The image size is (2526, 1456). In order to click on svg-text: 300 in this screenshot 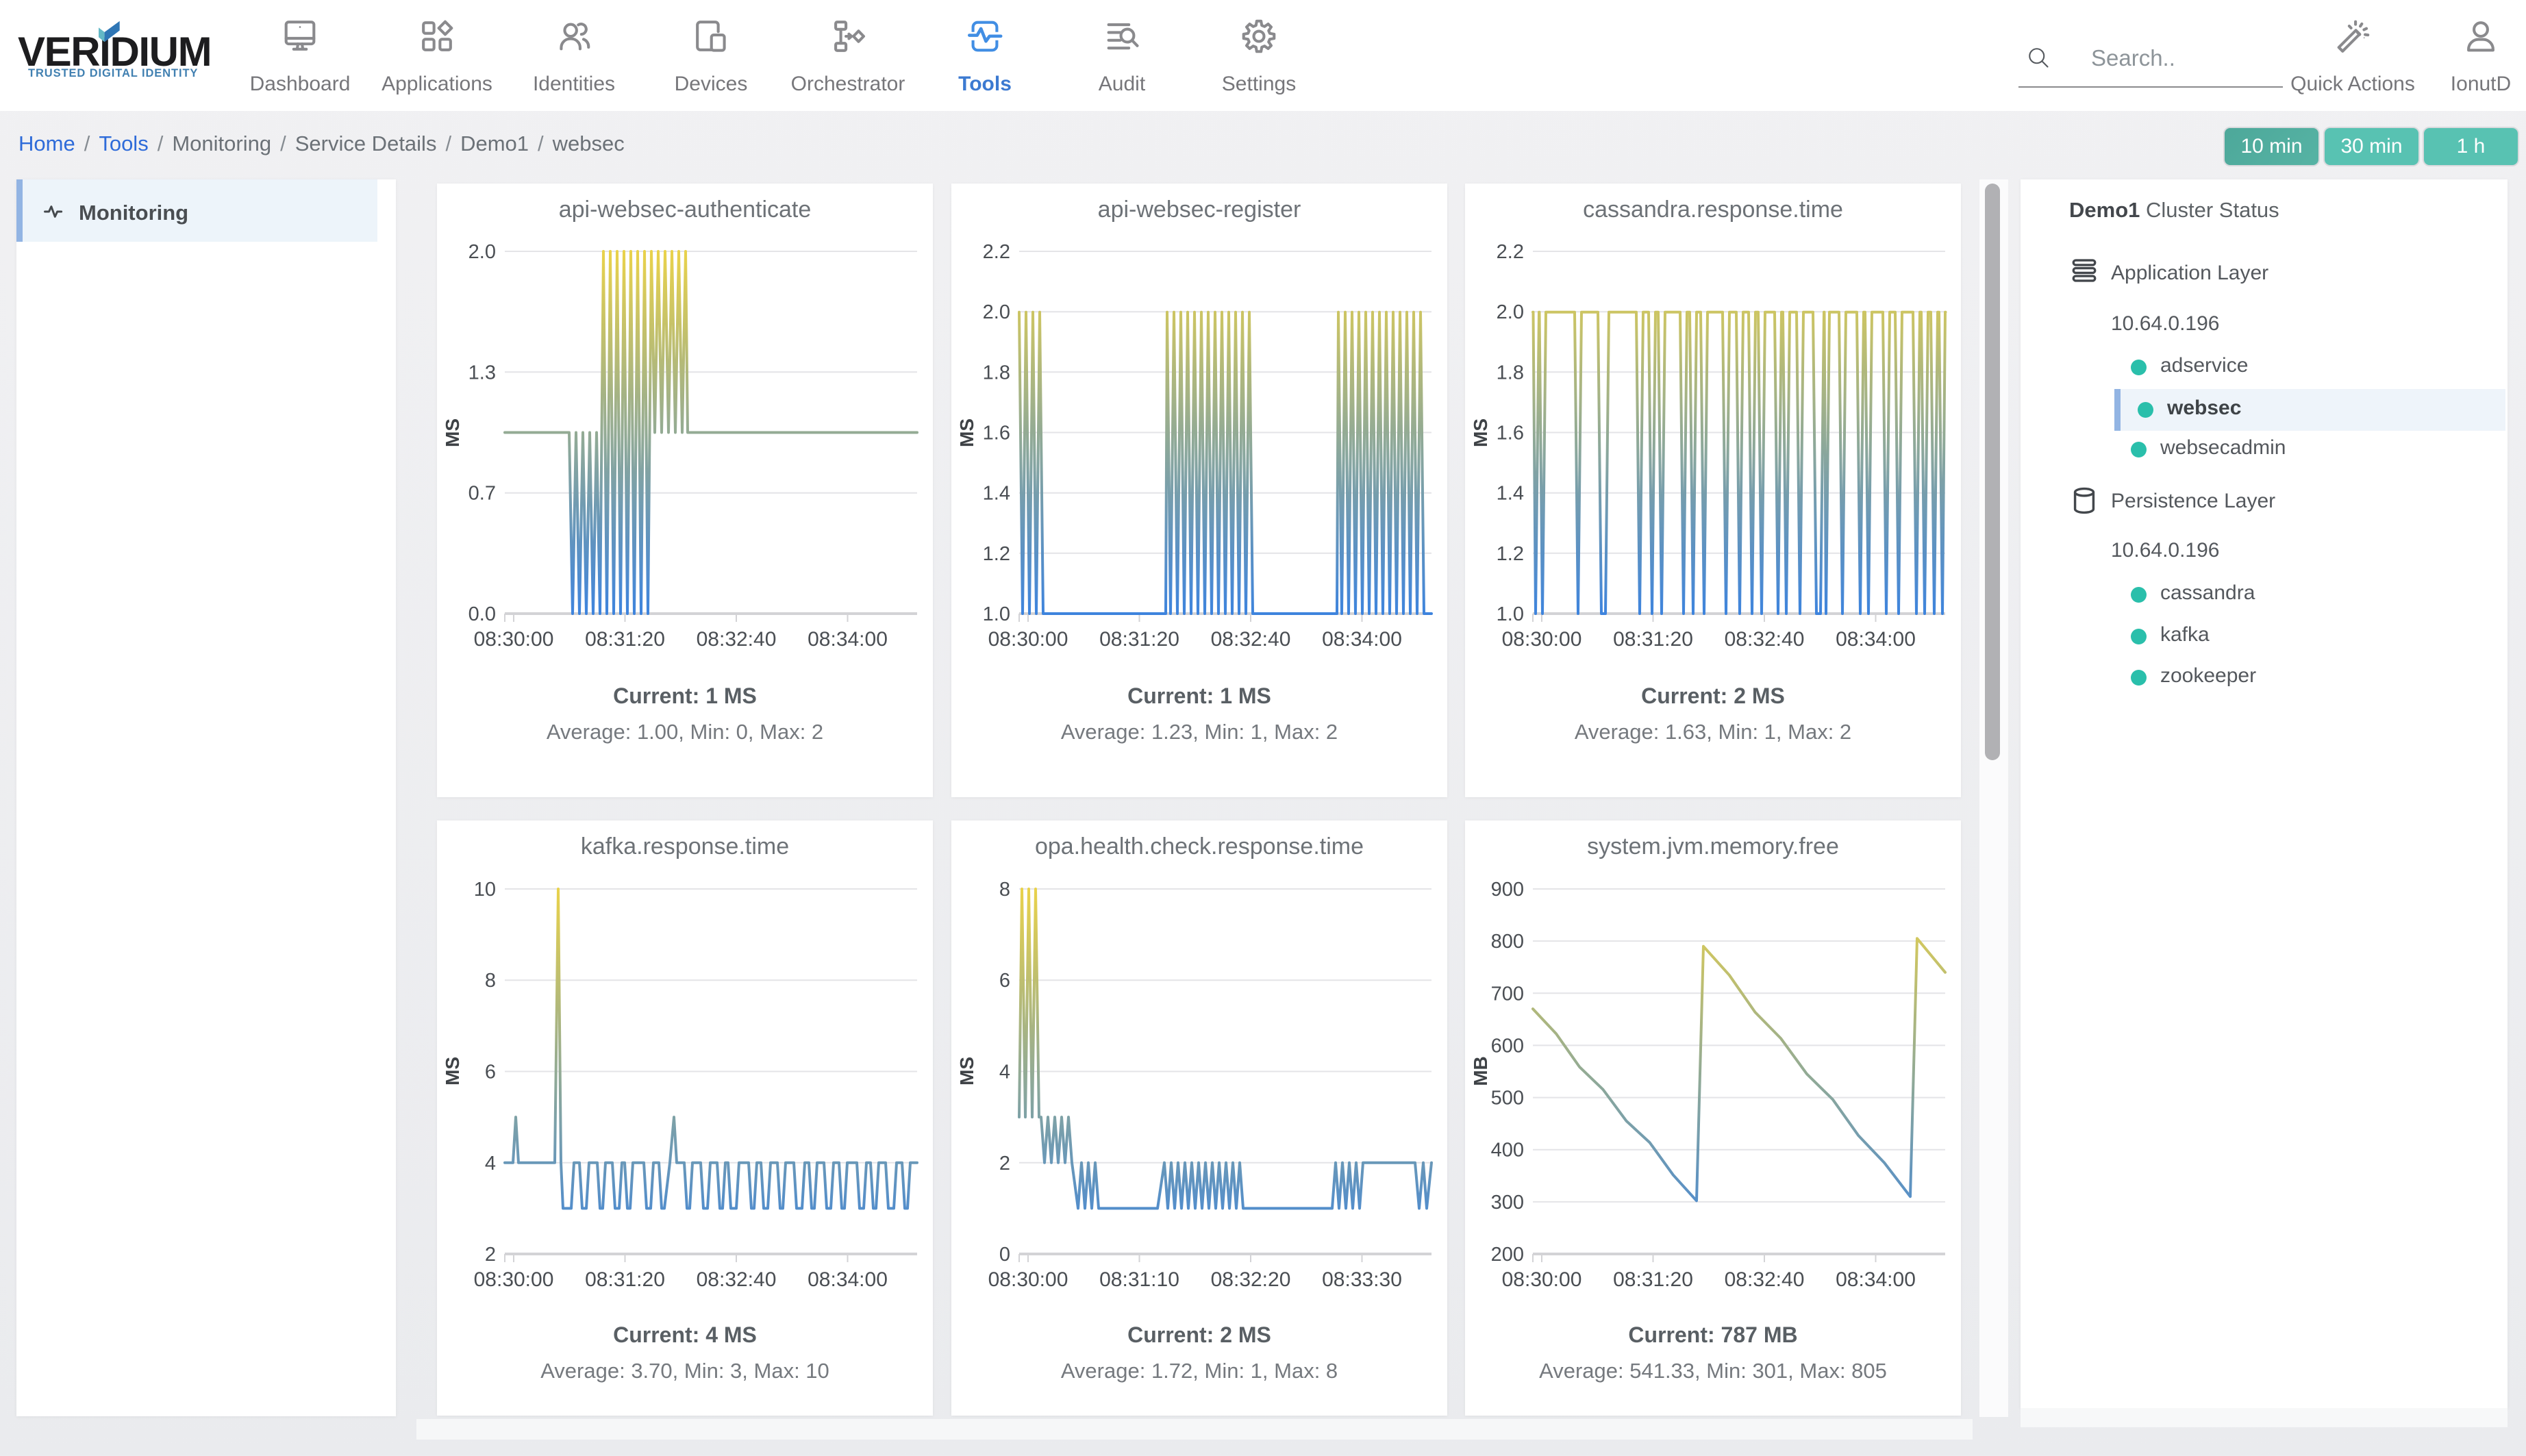, I will do `click(1508, 1203)`.